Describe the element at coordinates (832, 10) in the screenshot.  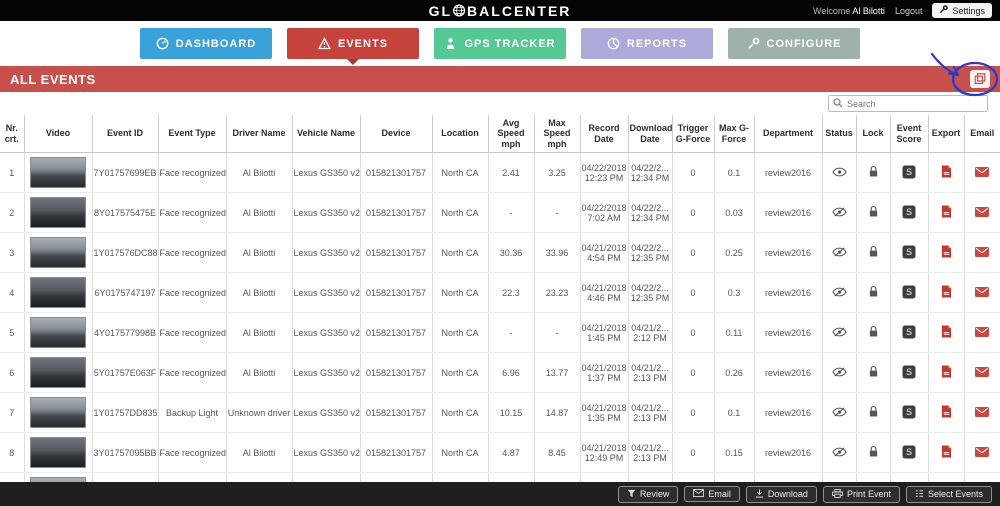
I see `welcome-label: Welcome` at that location.